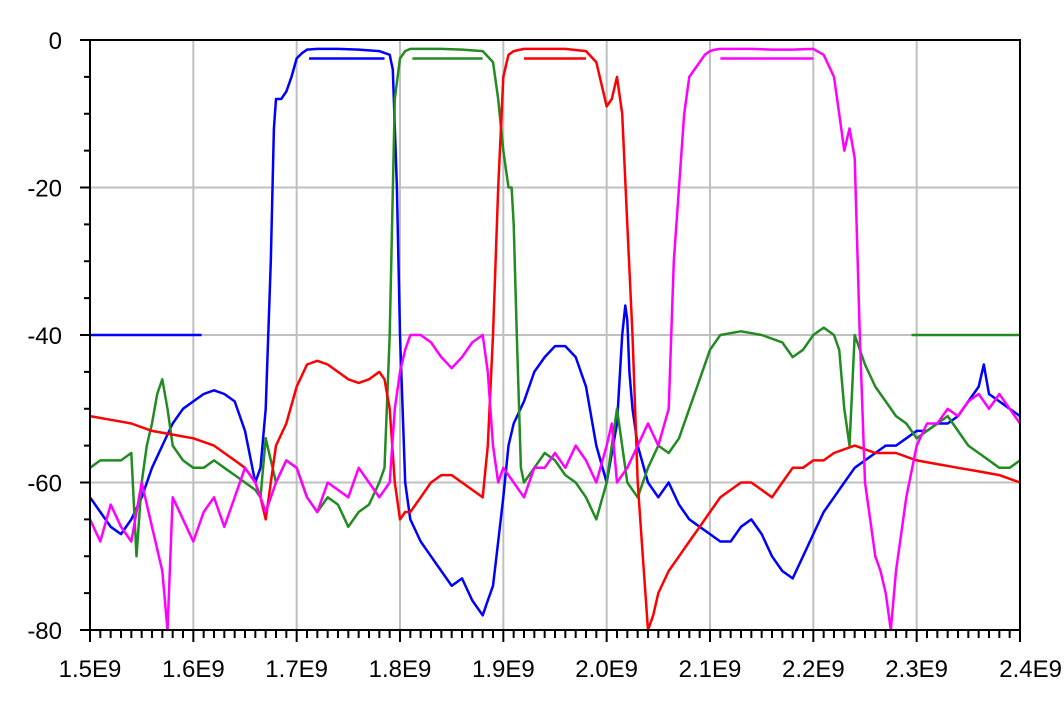  I want to click on x-tick-label: 1.5E9, so click(90, 669).